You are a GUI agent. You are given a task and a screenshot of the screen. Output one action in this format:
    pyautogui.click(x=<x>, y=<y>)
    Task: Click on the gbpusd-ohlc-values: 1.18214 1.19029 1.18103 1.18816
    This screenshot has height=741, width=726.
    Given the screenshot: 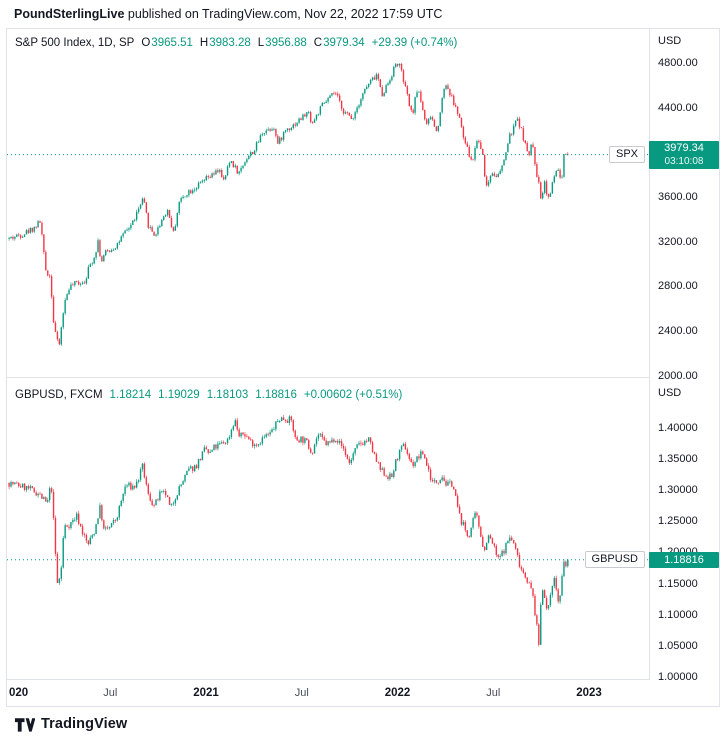 What is the action you would take?
    pyautogui.click(x=200, y=395)
    